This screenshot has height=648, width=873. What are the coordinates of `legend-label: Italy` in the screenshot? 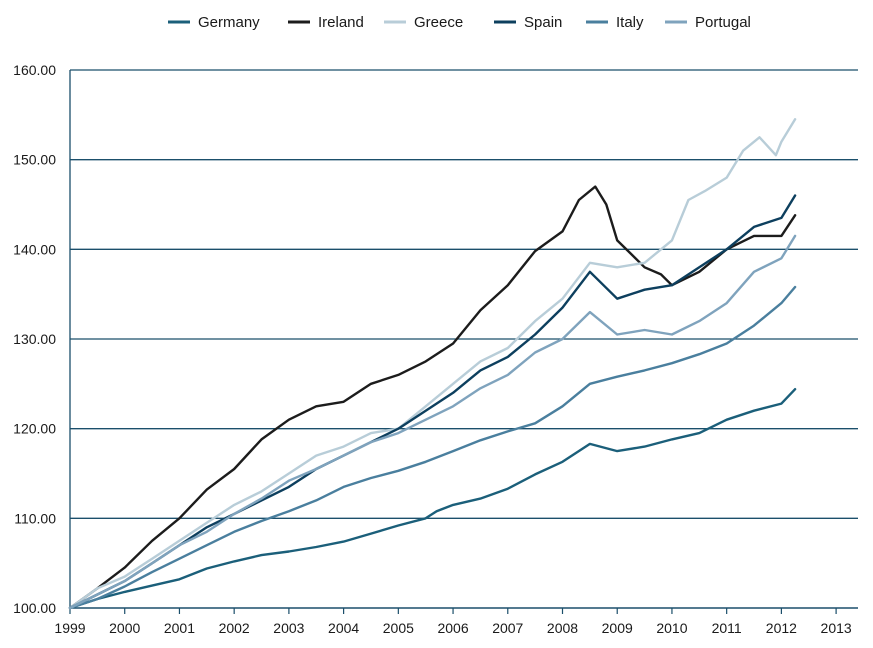 It's located at (630, 22).